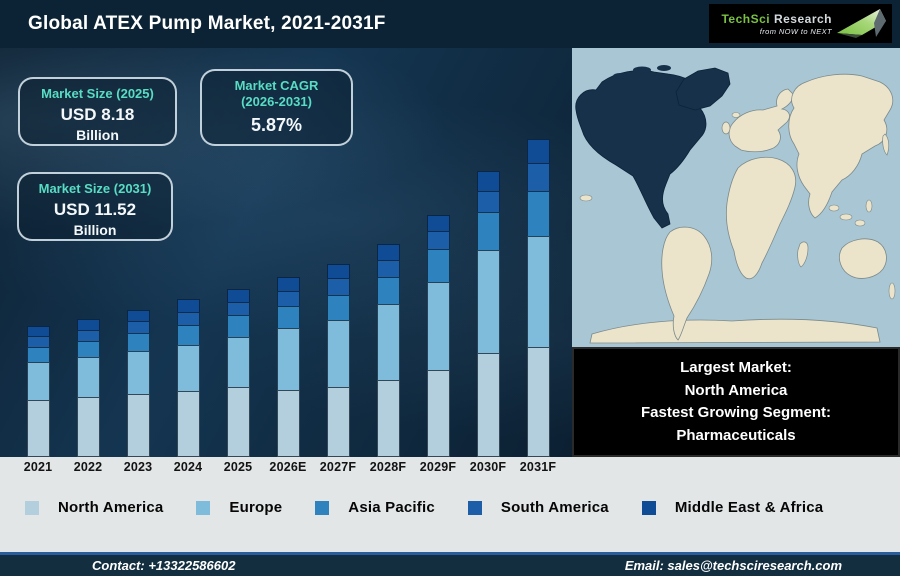 The width and height of the screenshot is (900, 576). I want to click on bar-slot-2030F, so click(488, 314).